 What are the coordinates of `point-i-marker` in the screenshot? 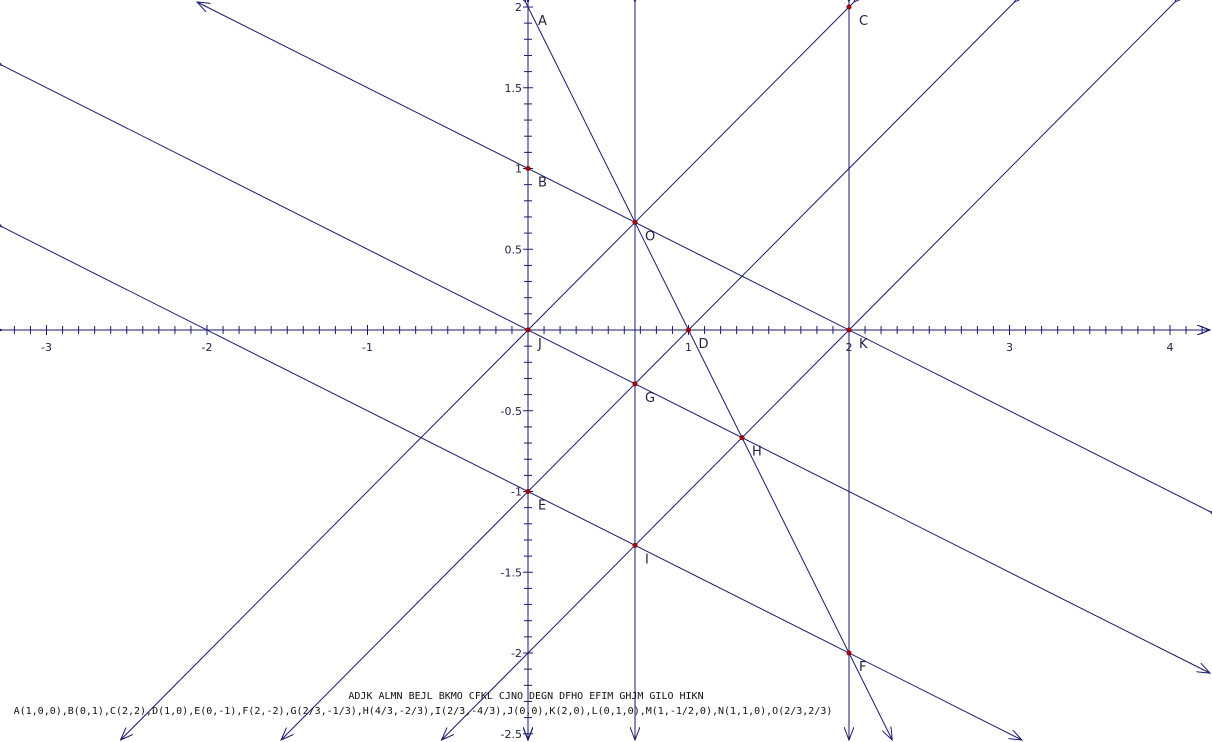 It's located at (635, 545).